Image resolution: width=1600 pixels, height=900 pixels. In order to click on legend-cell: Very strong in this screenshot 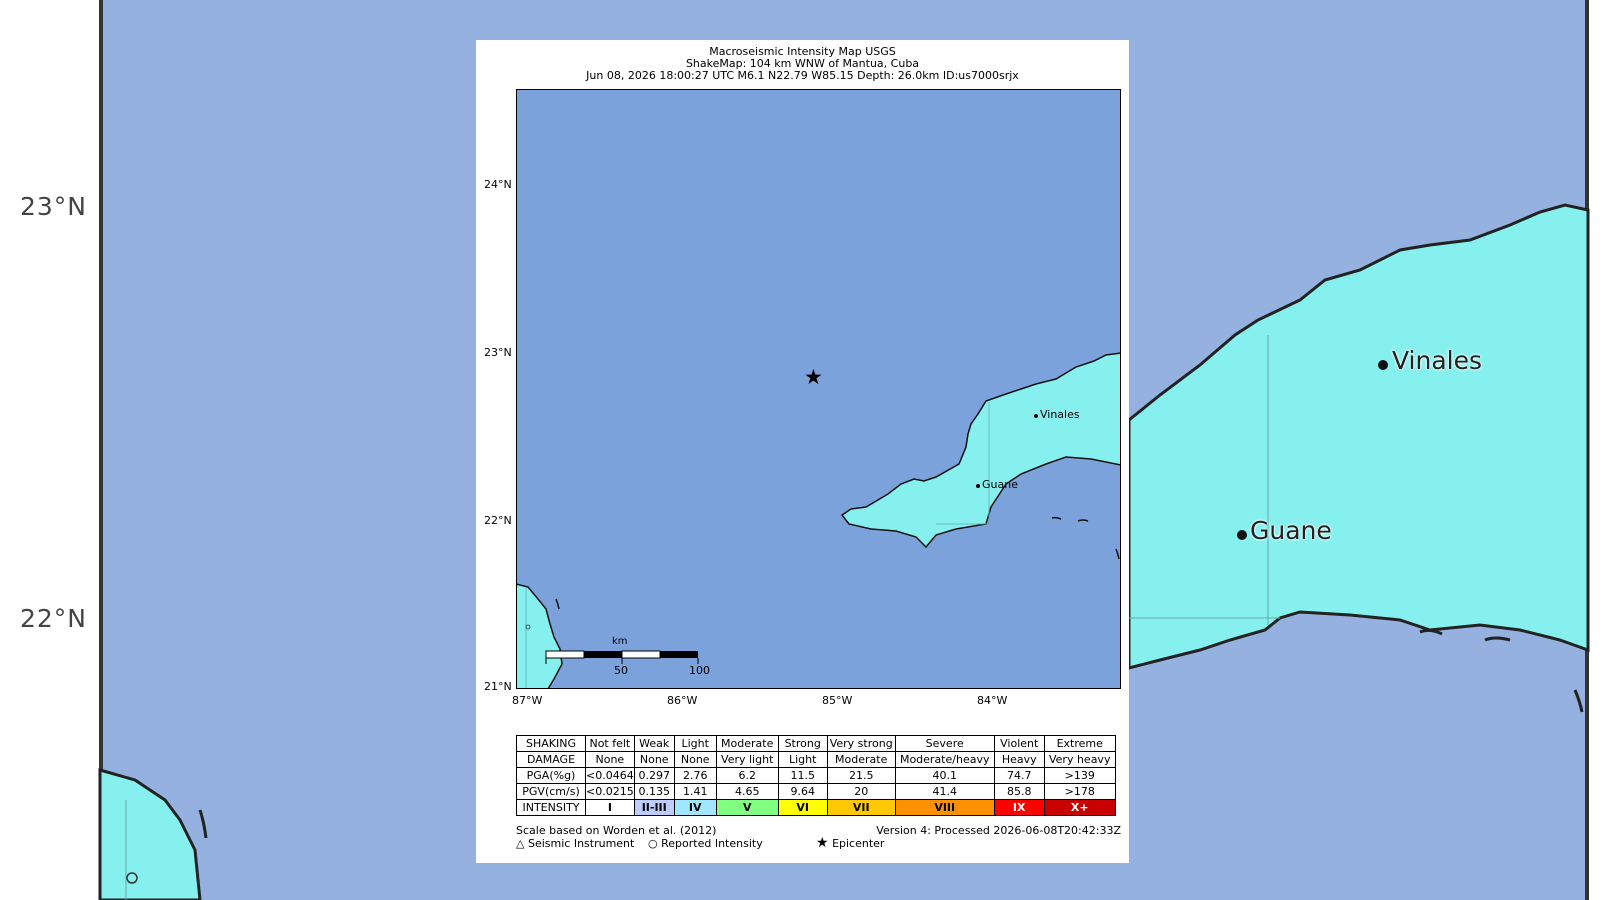, I will do `click(861, 743)`.